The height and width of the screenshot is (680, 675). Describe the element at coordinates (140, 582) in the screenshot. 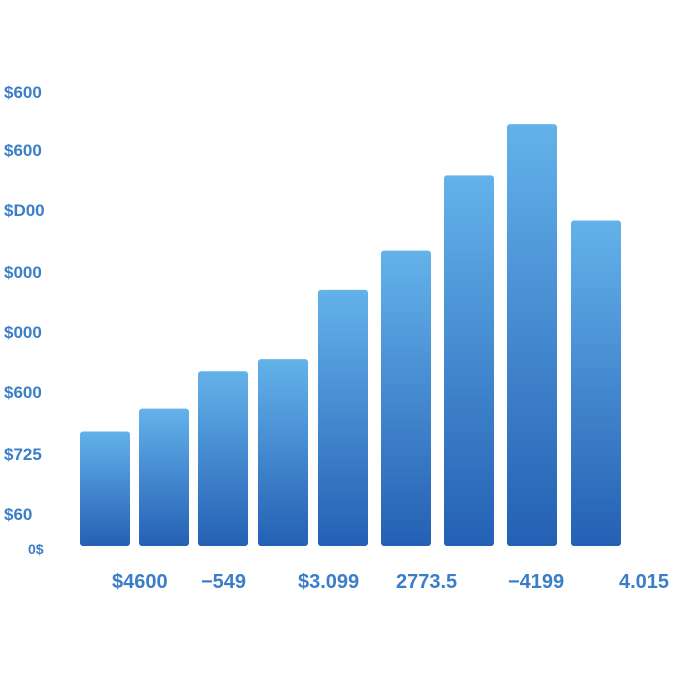

I see `x-tick-label: $4600` at that location.